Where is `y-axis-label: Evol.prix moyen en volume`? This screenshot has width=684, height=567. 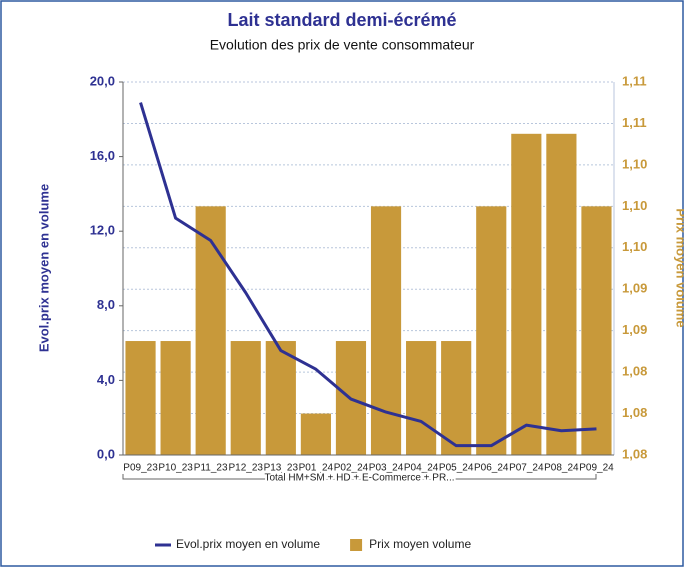
y-axis-label: Evol.prix moyen en volume is located at coordinates (43, 268).